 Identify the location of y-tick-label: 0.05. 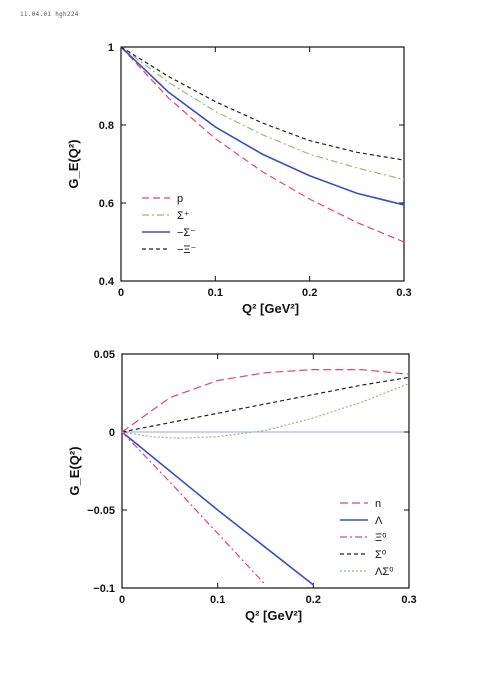
(104, 355).